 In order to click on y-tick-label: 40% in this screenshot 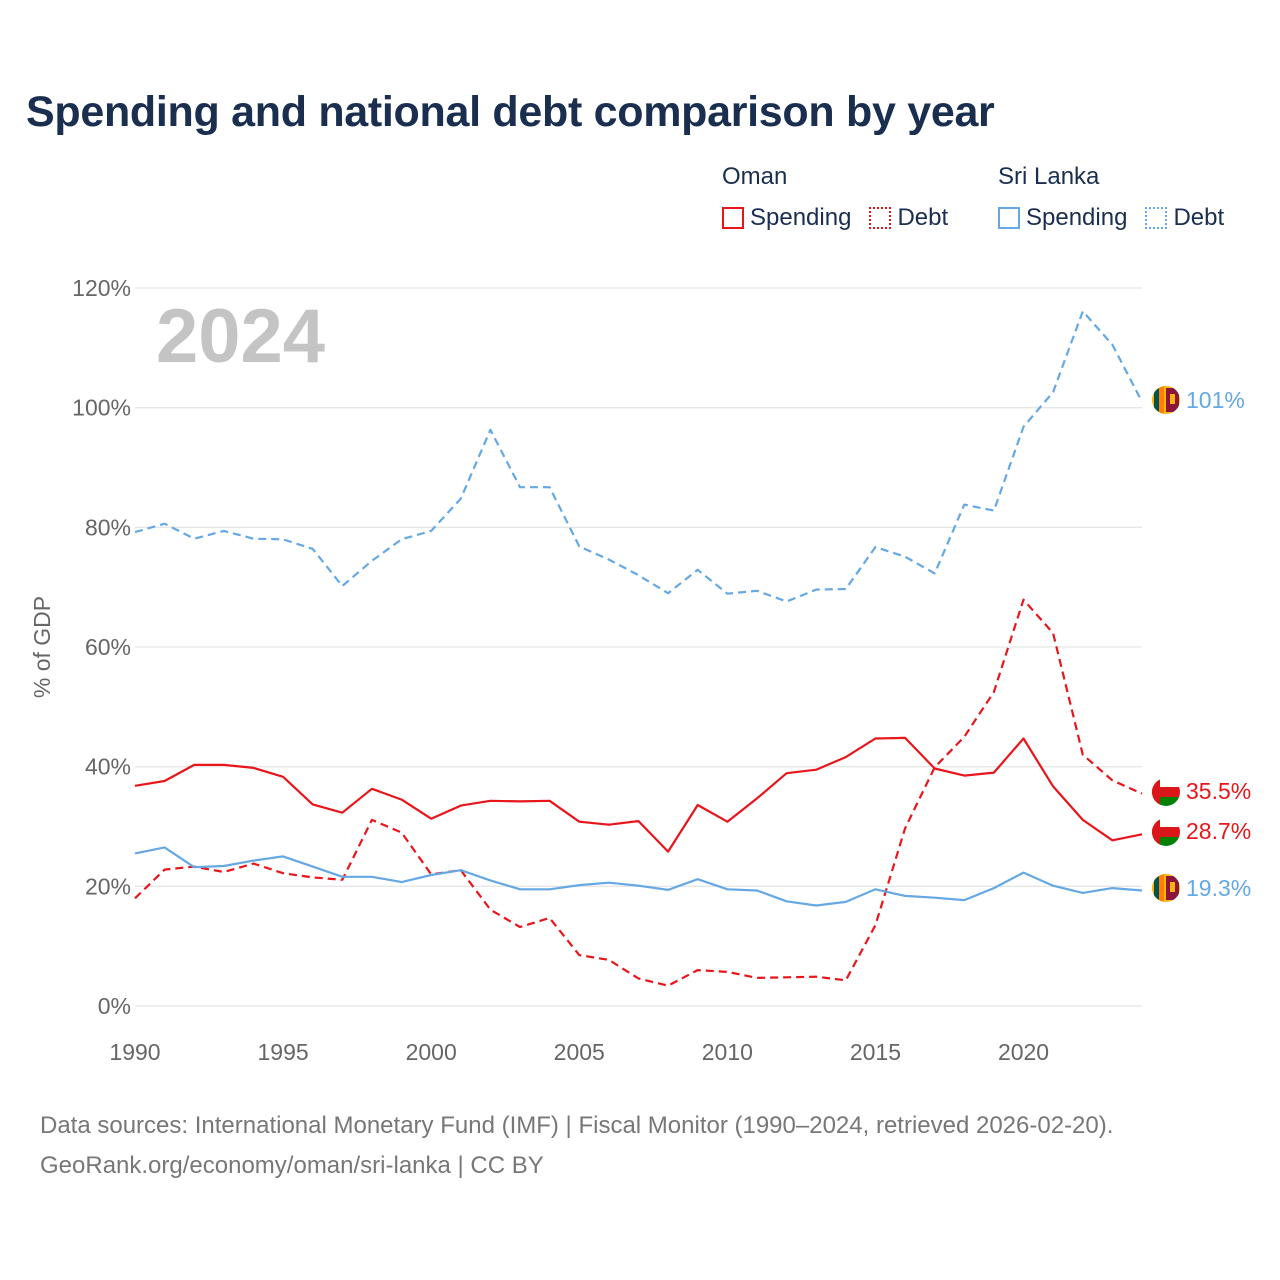, I will do `click(108, 767)`.